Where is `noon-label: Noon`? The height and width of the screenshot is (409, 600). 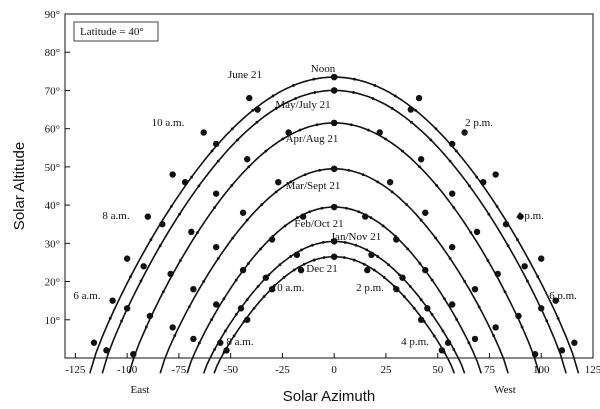
noon-label: Noon is located at coordinates (323, 69).